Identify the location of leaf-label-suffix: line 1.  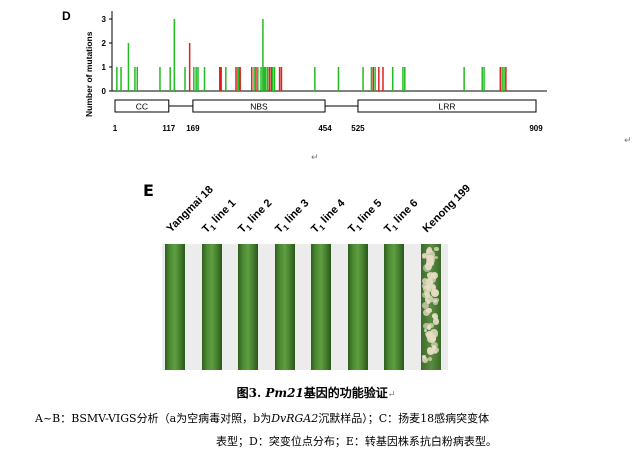
(222, 212).